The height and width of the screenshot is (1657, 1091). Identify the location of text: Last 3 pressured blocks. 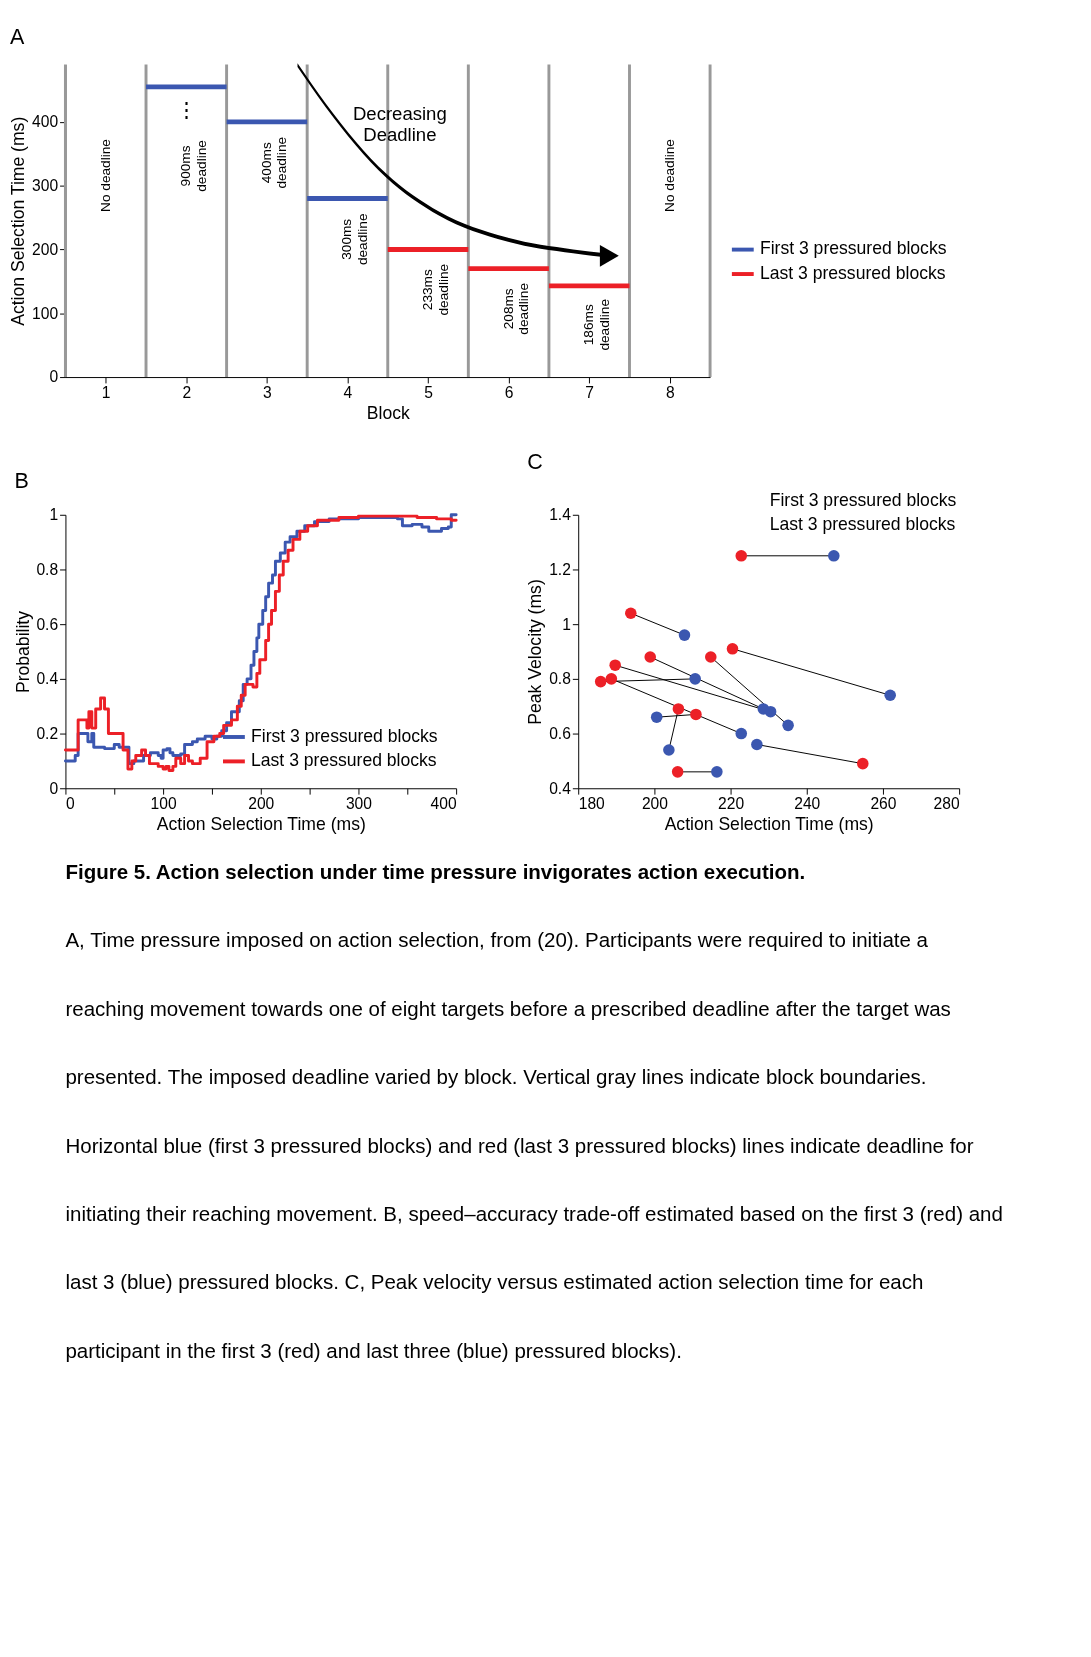
(862, 523).